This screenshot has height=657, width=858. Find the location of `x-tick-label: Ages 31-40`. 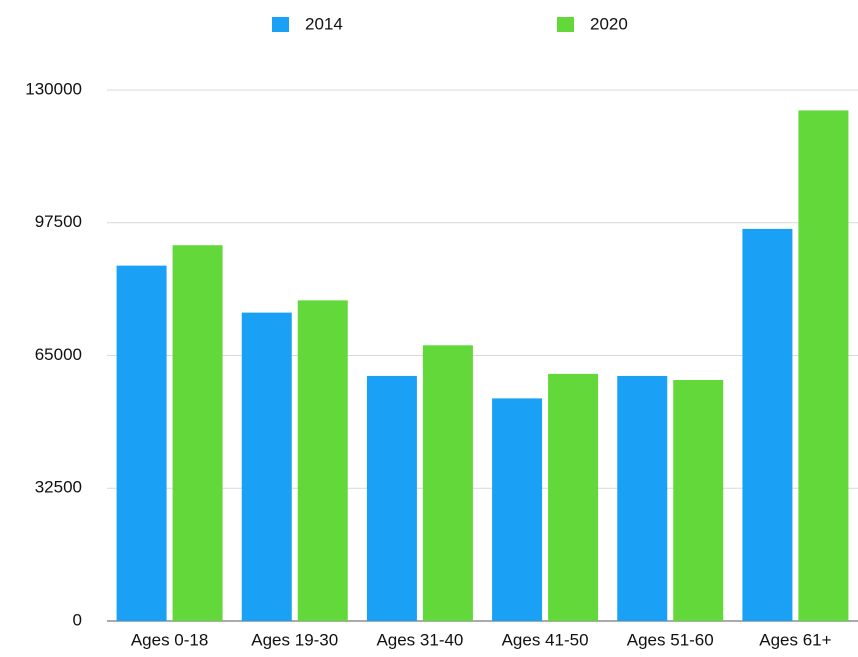

x-tick-label: Ages 31-40 is located at coordinates (419, 639).